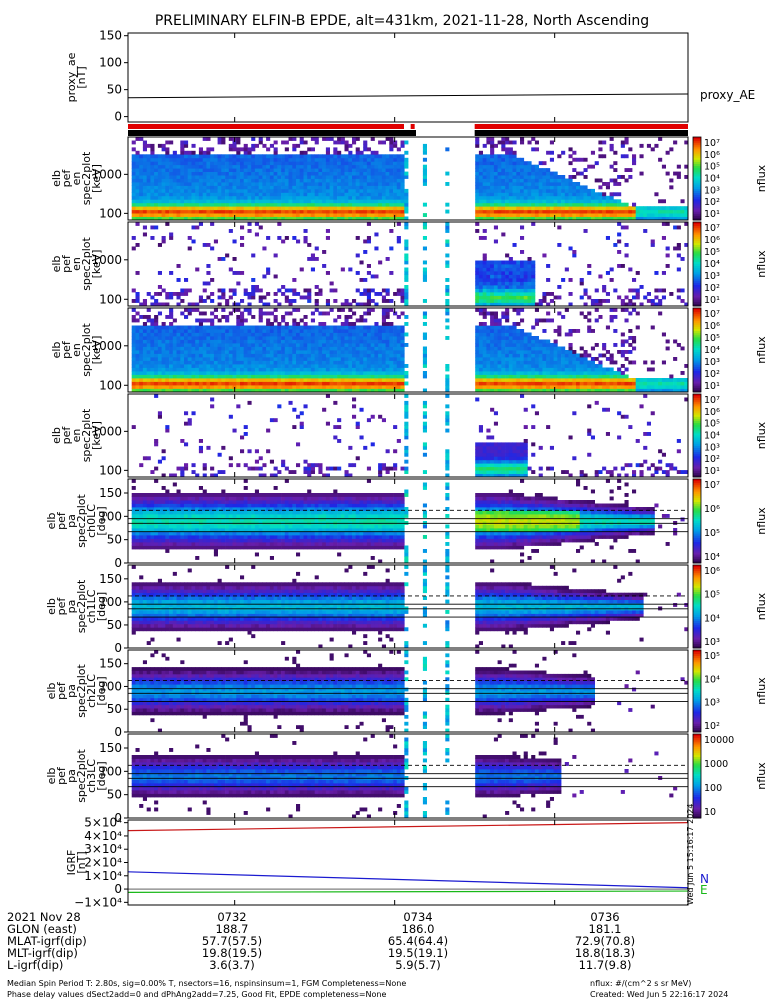 The width and height of the screenshot is (775, 1000). Describe the element at coordinates (712, 288) in the screenshot. I see `colorbar-tick-label: 10²` at that location.